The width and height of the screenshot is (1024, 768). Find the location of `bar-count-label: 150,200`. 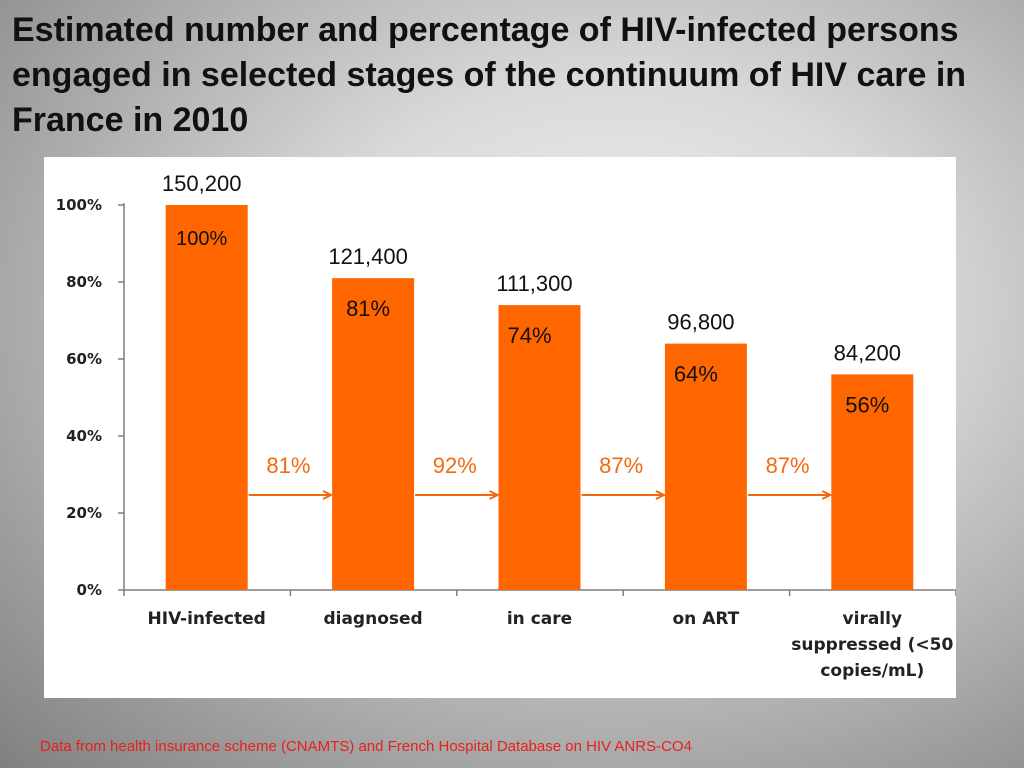

bar-count-label: 150,200 is located at coordinates (202, 183).